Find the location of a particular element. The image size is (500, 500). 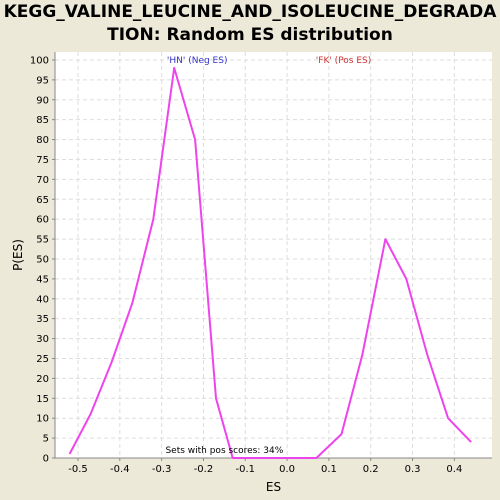

x-tick-label: -0.1 is located at coordinates (246, 469).